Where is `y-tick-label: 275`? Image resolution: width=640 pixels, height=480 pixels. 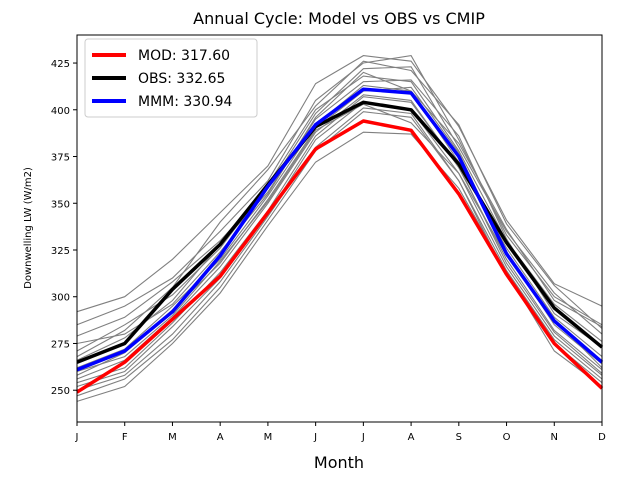 y-tick-label: 275 is located at coordinates (60, 344).